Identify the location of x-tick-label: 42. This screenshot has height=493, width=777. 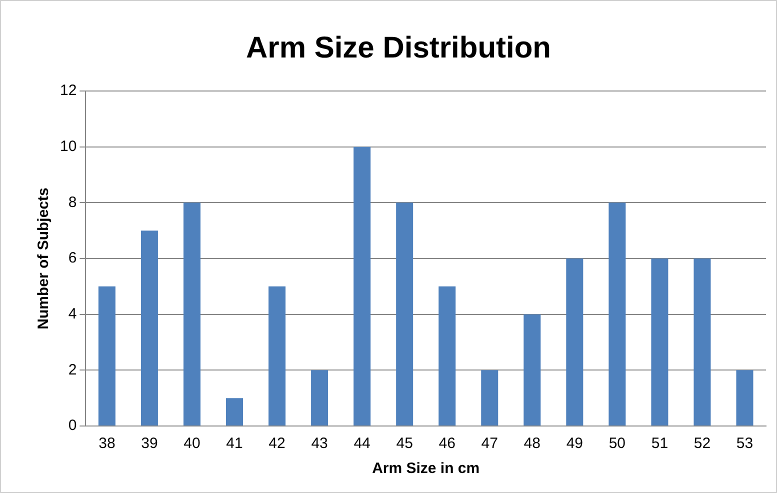
(277, 443).